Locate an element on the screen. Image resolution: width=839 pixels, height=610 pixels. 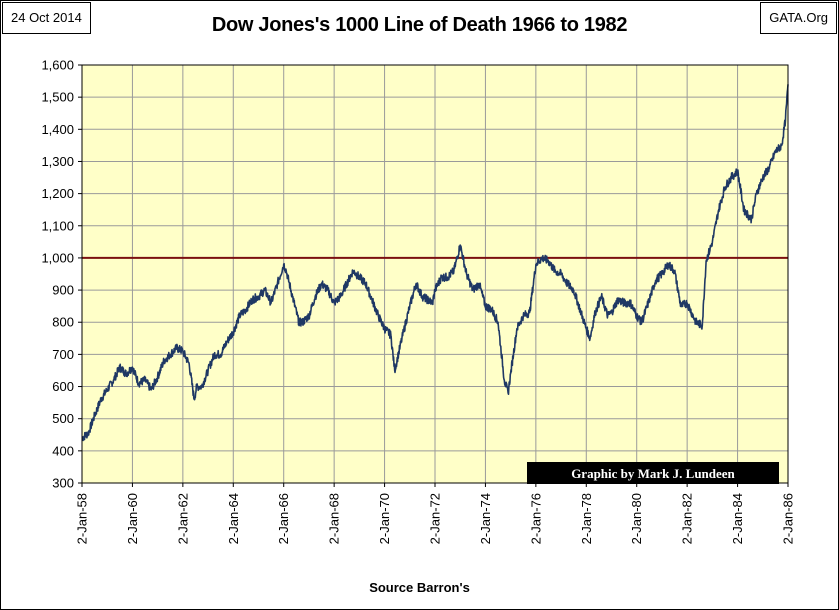
site-label: GATA.Org is located at coordinates (798, 18).